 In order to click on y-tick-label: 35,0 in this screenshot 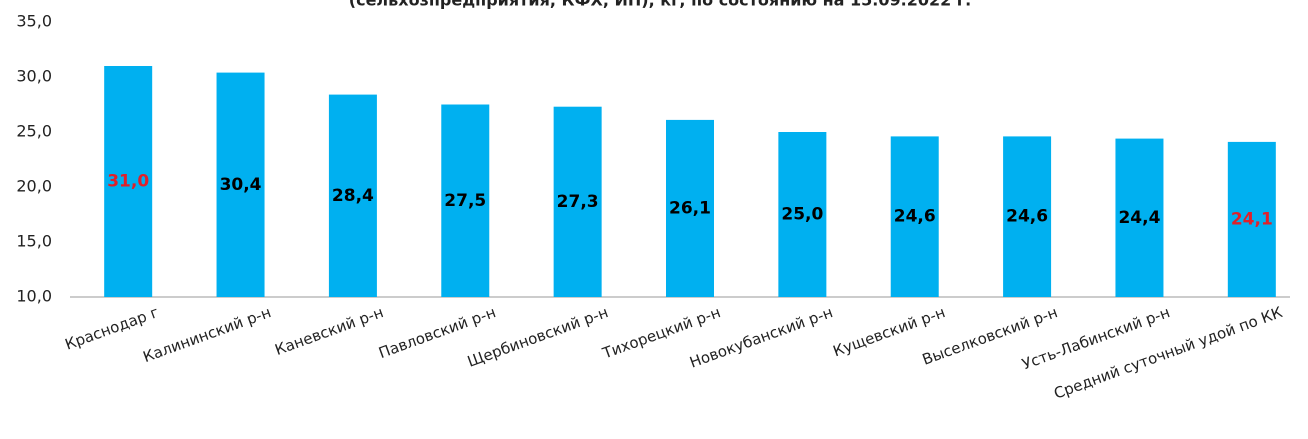, I will do `click(34, 21)`.